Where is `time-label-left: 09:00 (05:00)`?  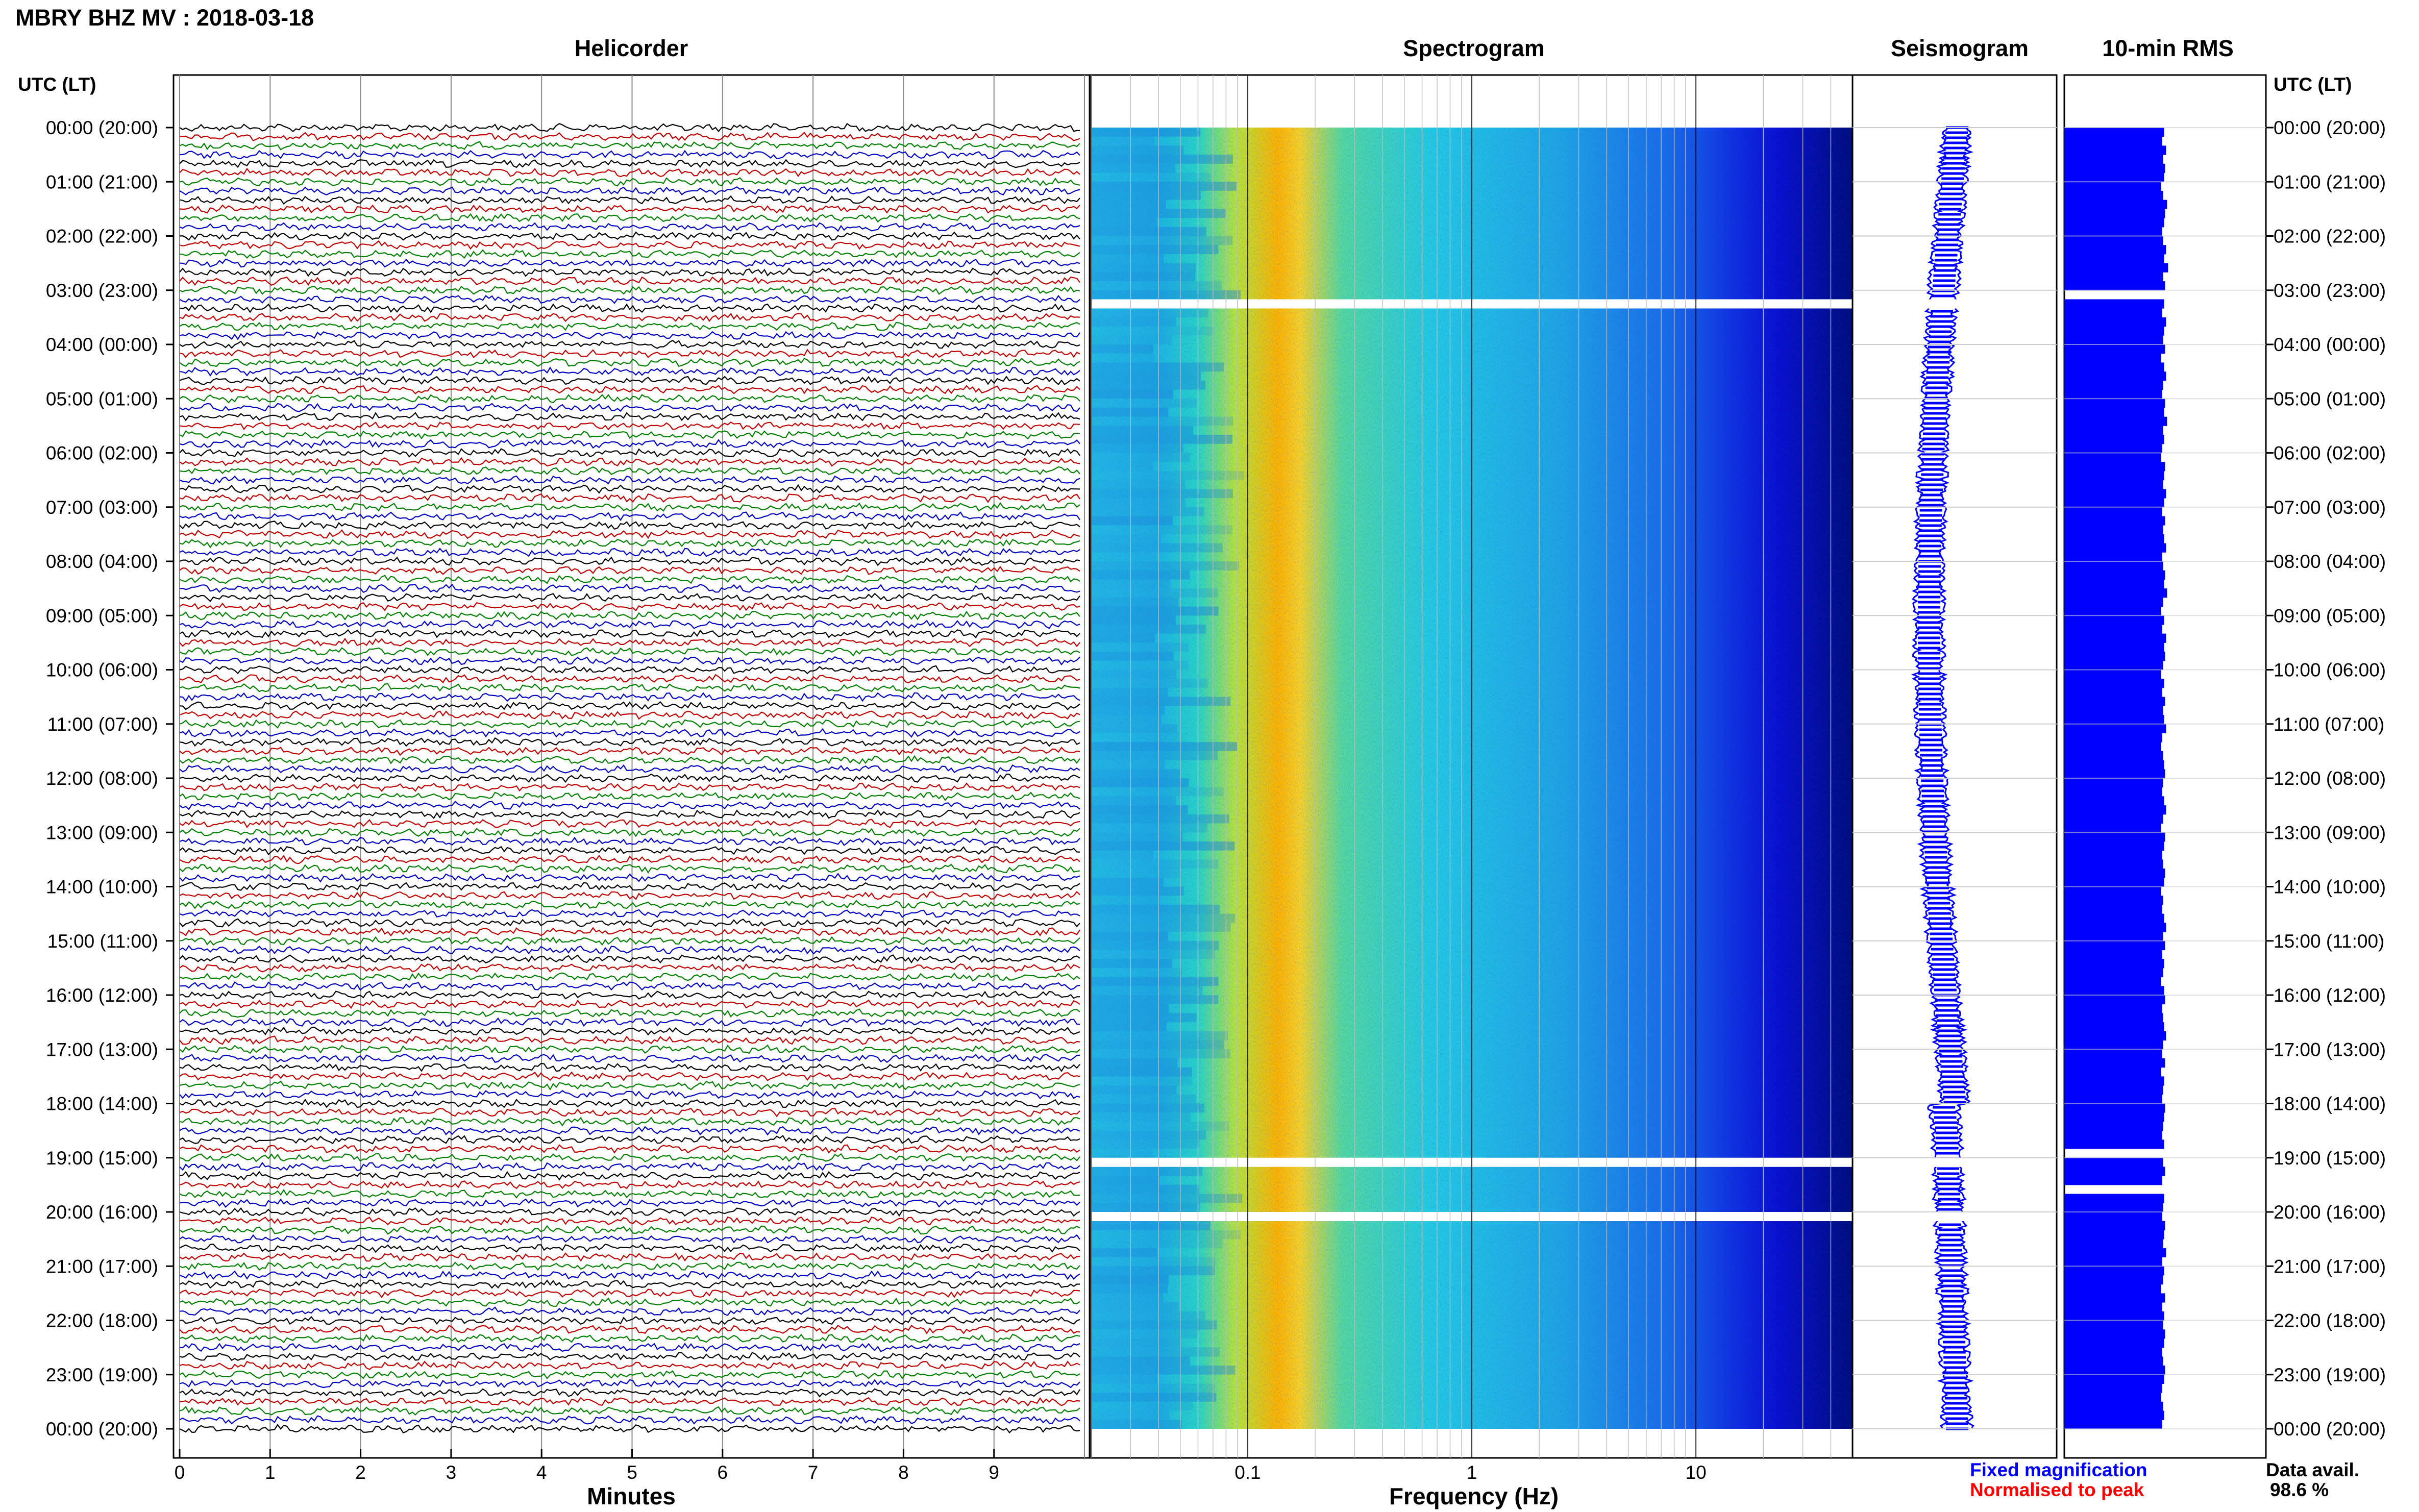
time-label-left: 09:00 (05:00) is located at coordinates (102, 615).